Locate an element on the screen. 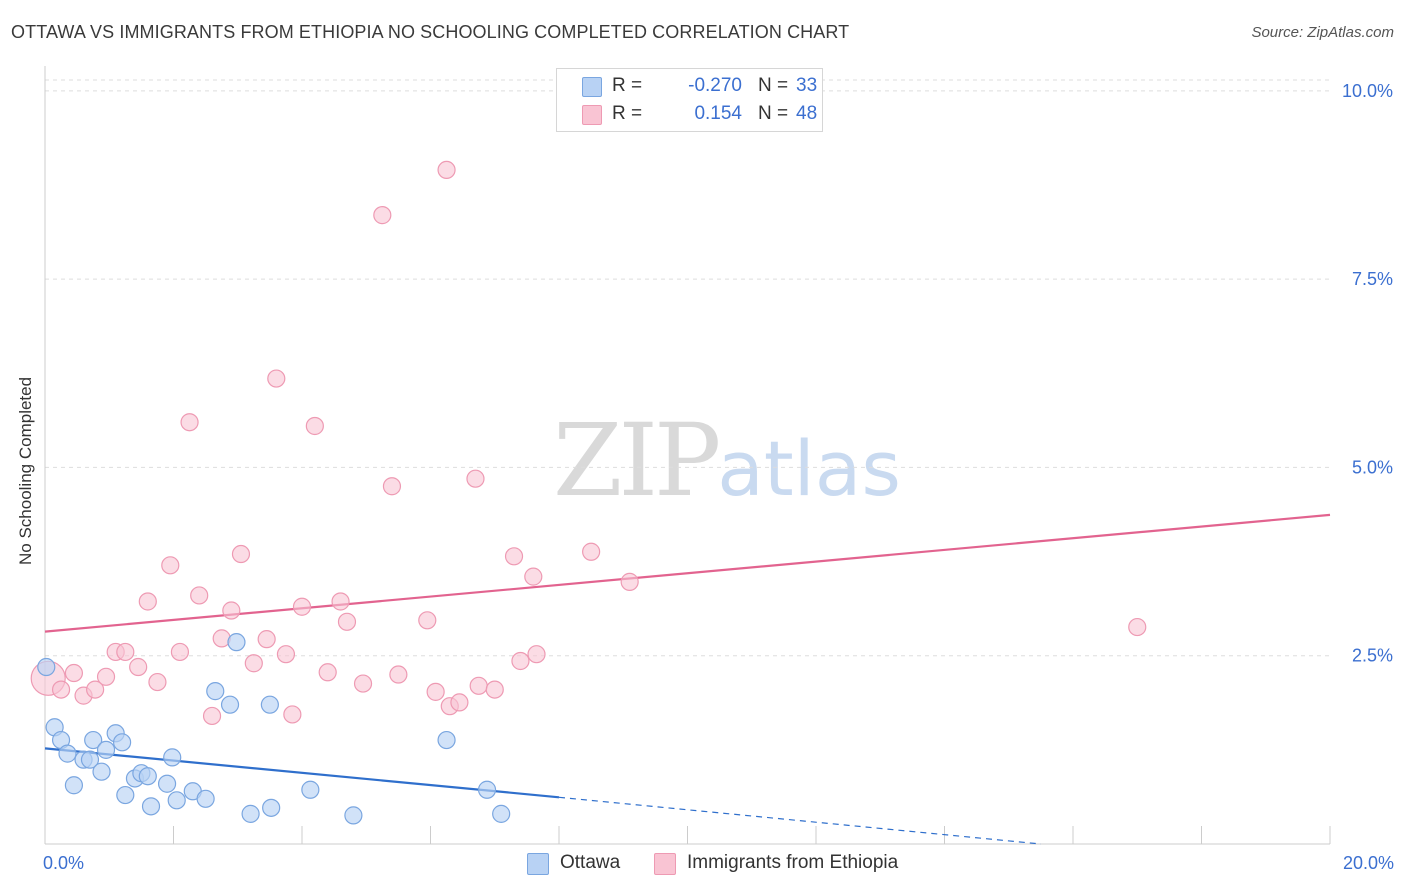  correlation-legend: R = -0.270 N = 33 R = 0.154 N = 48 is located at coordinates (689, 100).